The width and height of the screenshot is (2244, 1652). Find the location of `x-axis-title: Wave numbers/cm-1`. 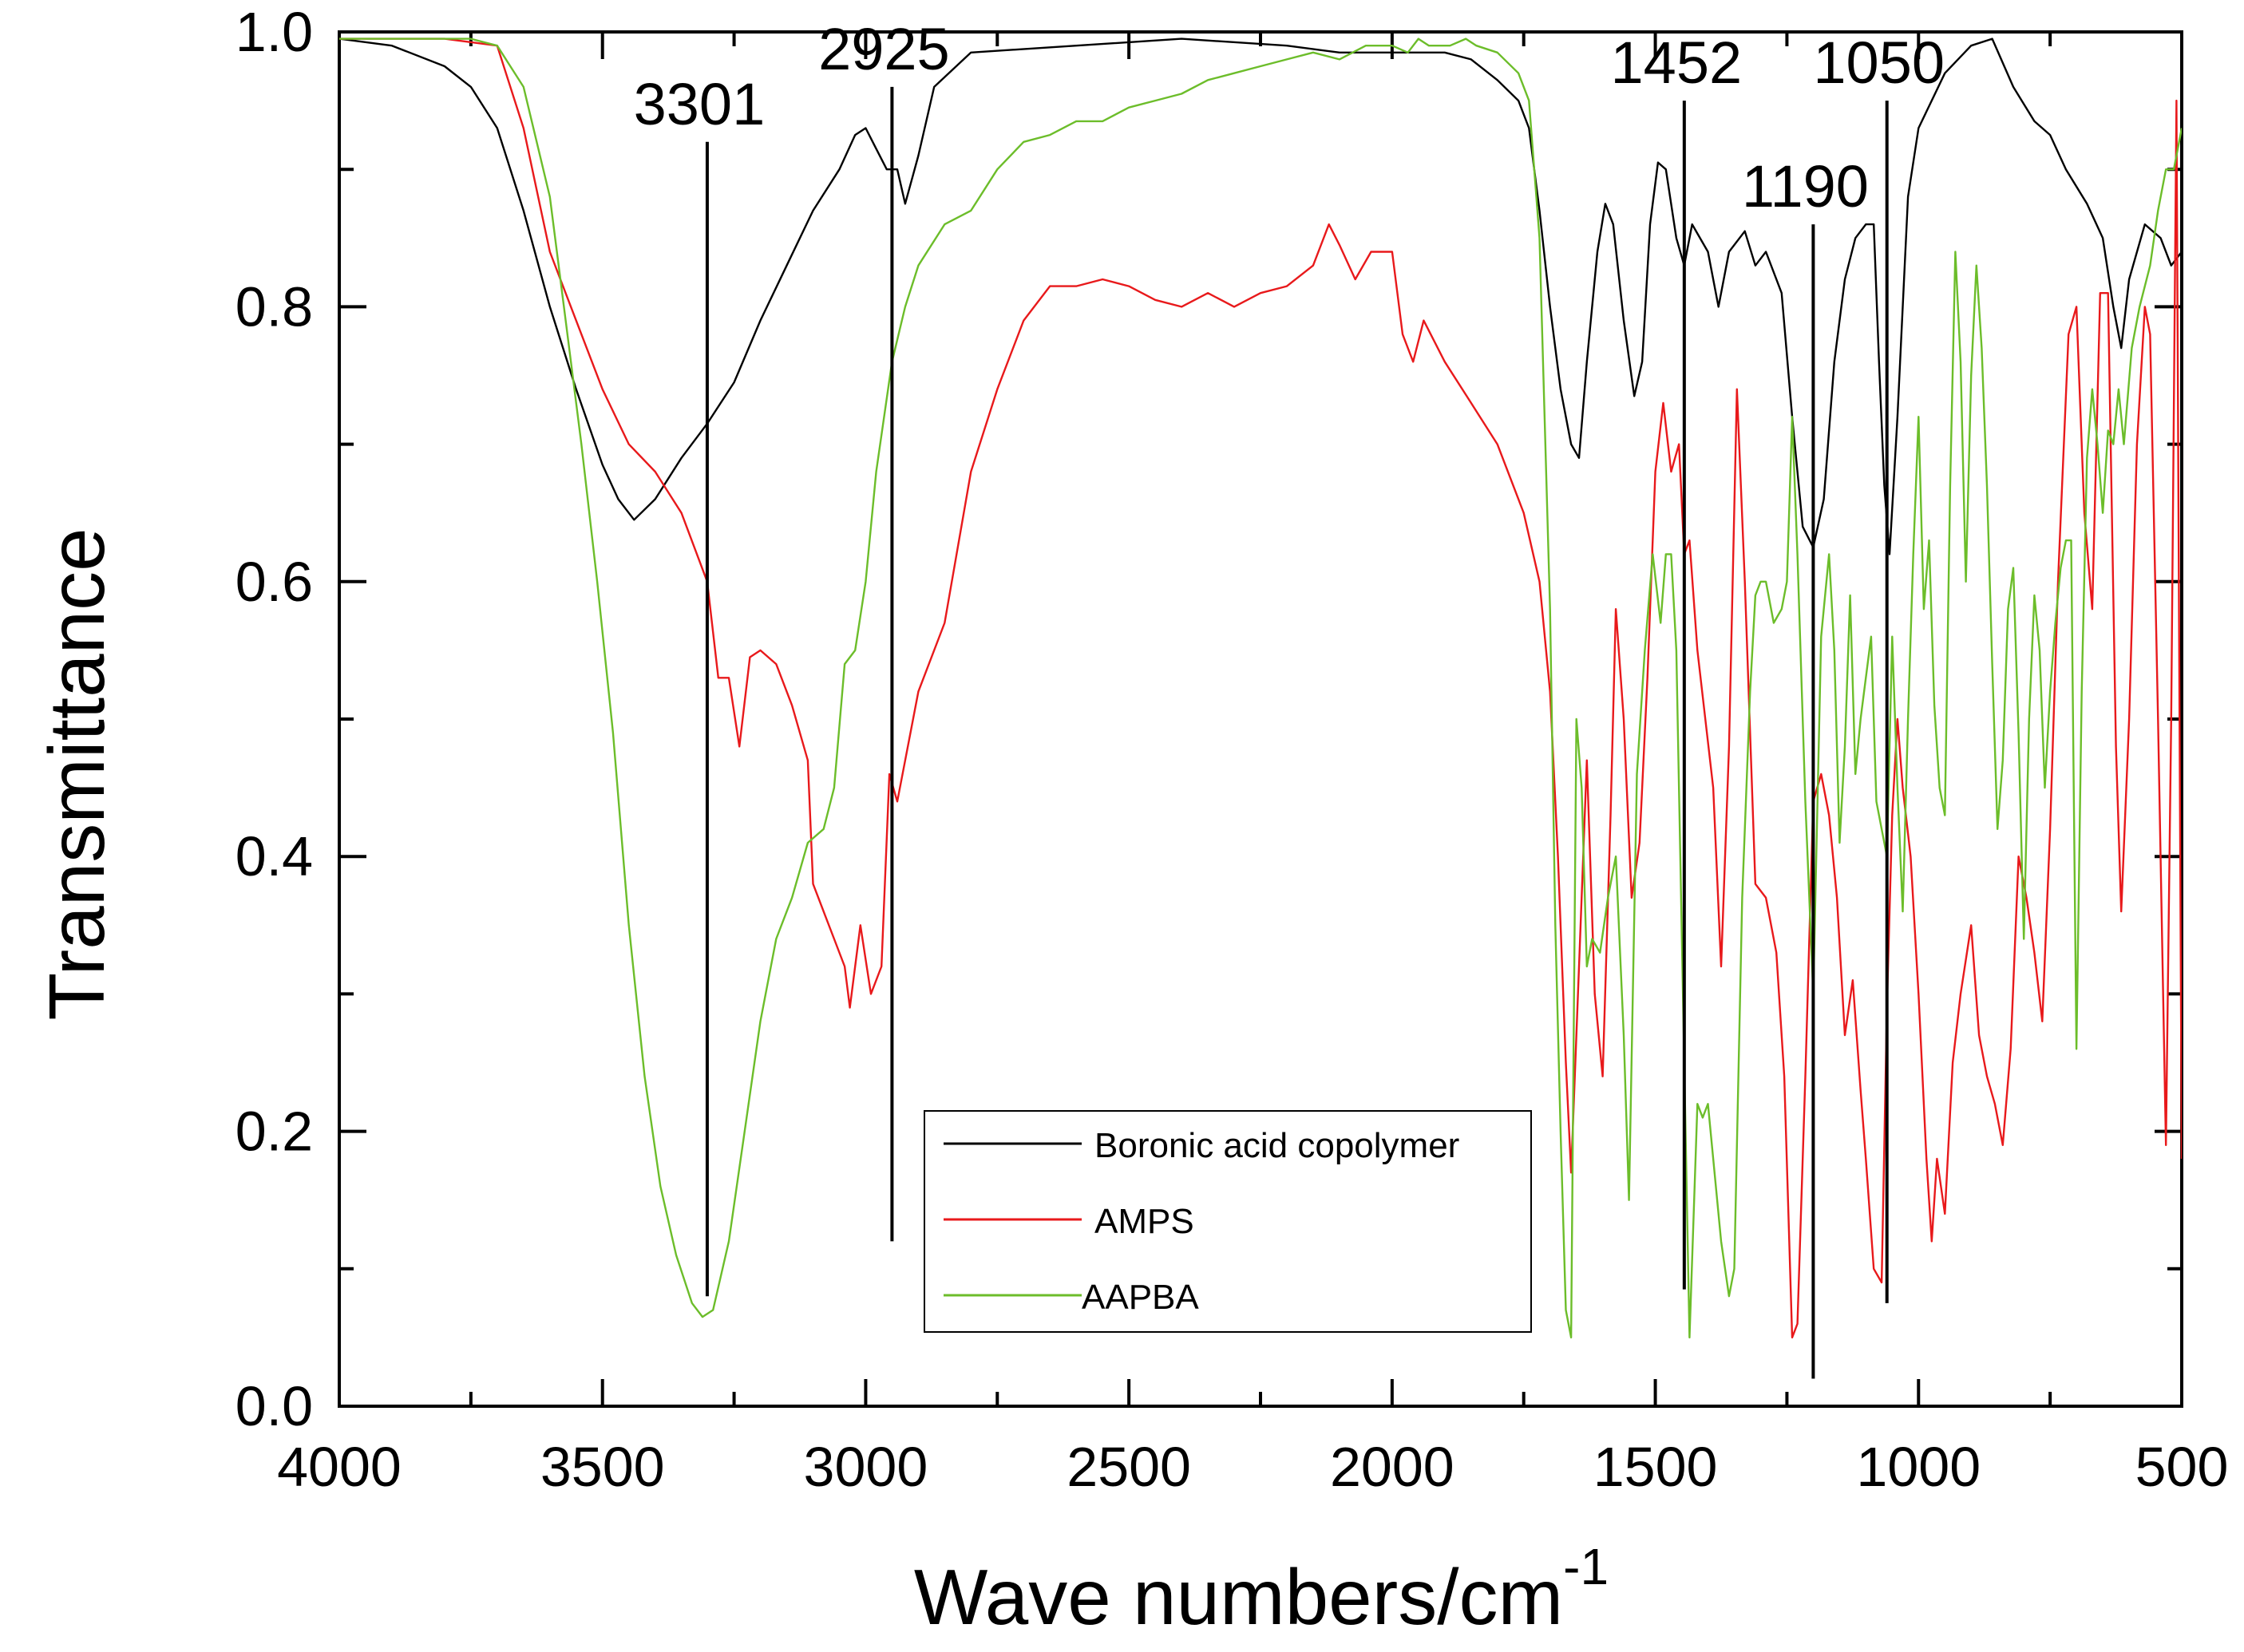

x-axis-title: Wave numbers/cm-1 is located at coordinates (1262, 1589).